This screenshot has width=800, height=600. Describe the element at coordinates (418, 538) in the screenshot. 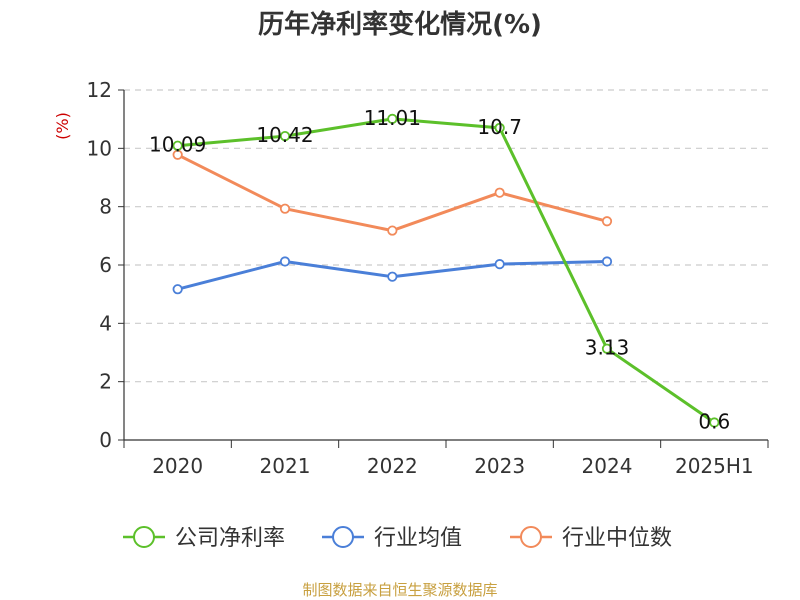

I see `legend-label: 行业均值` at that location.